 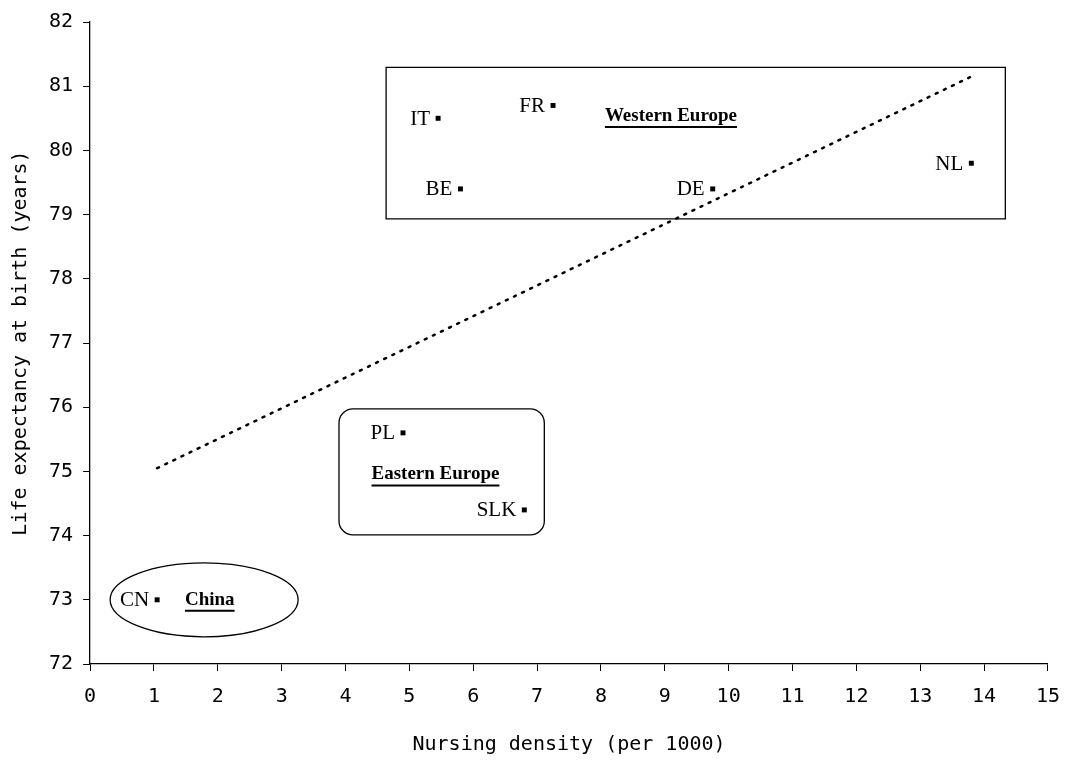 What do you see at coordinates (134, 599) in the screenshot?
I see `annotation: CN` at bounding box center [134, 599].